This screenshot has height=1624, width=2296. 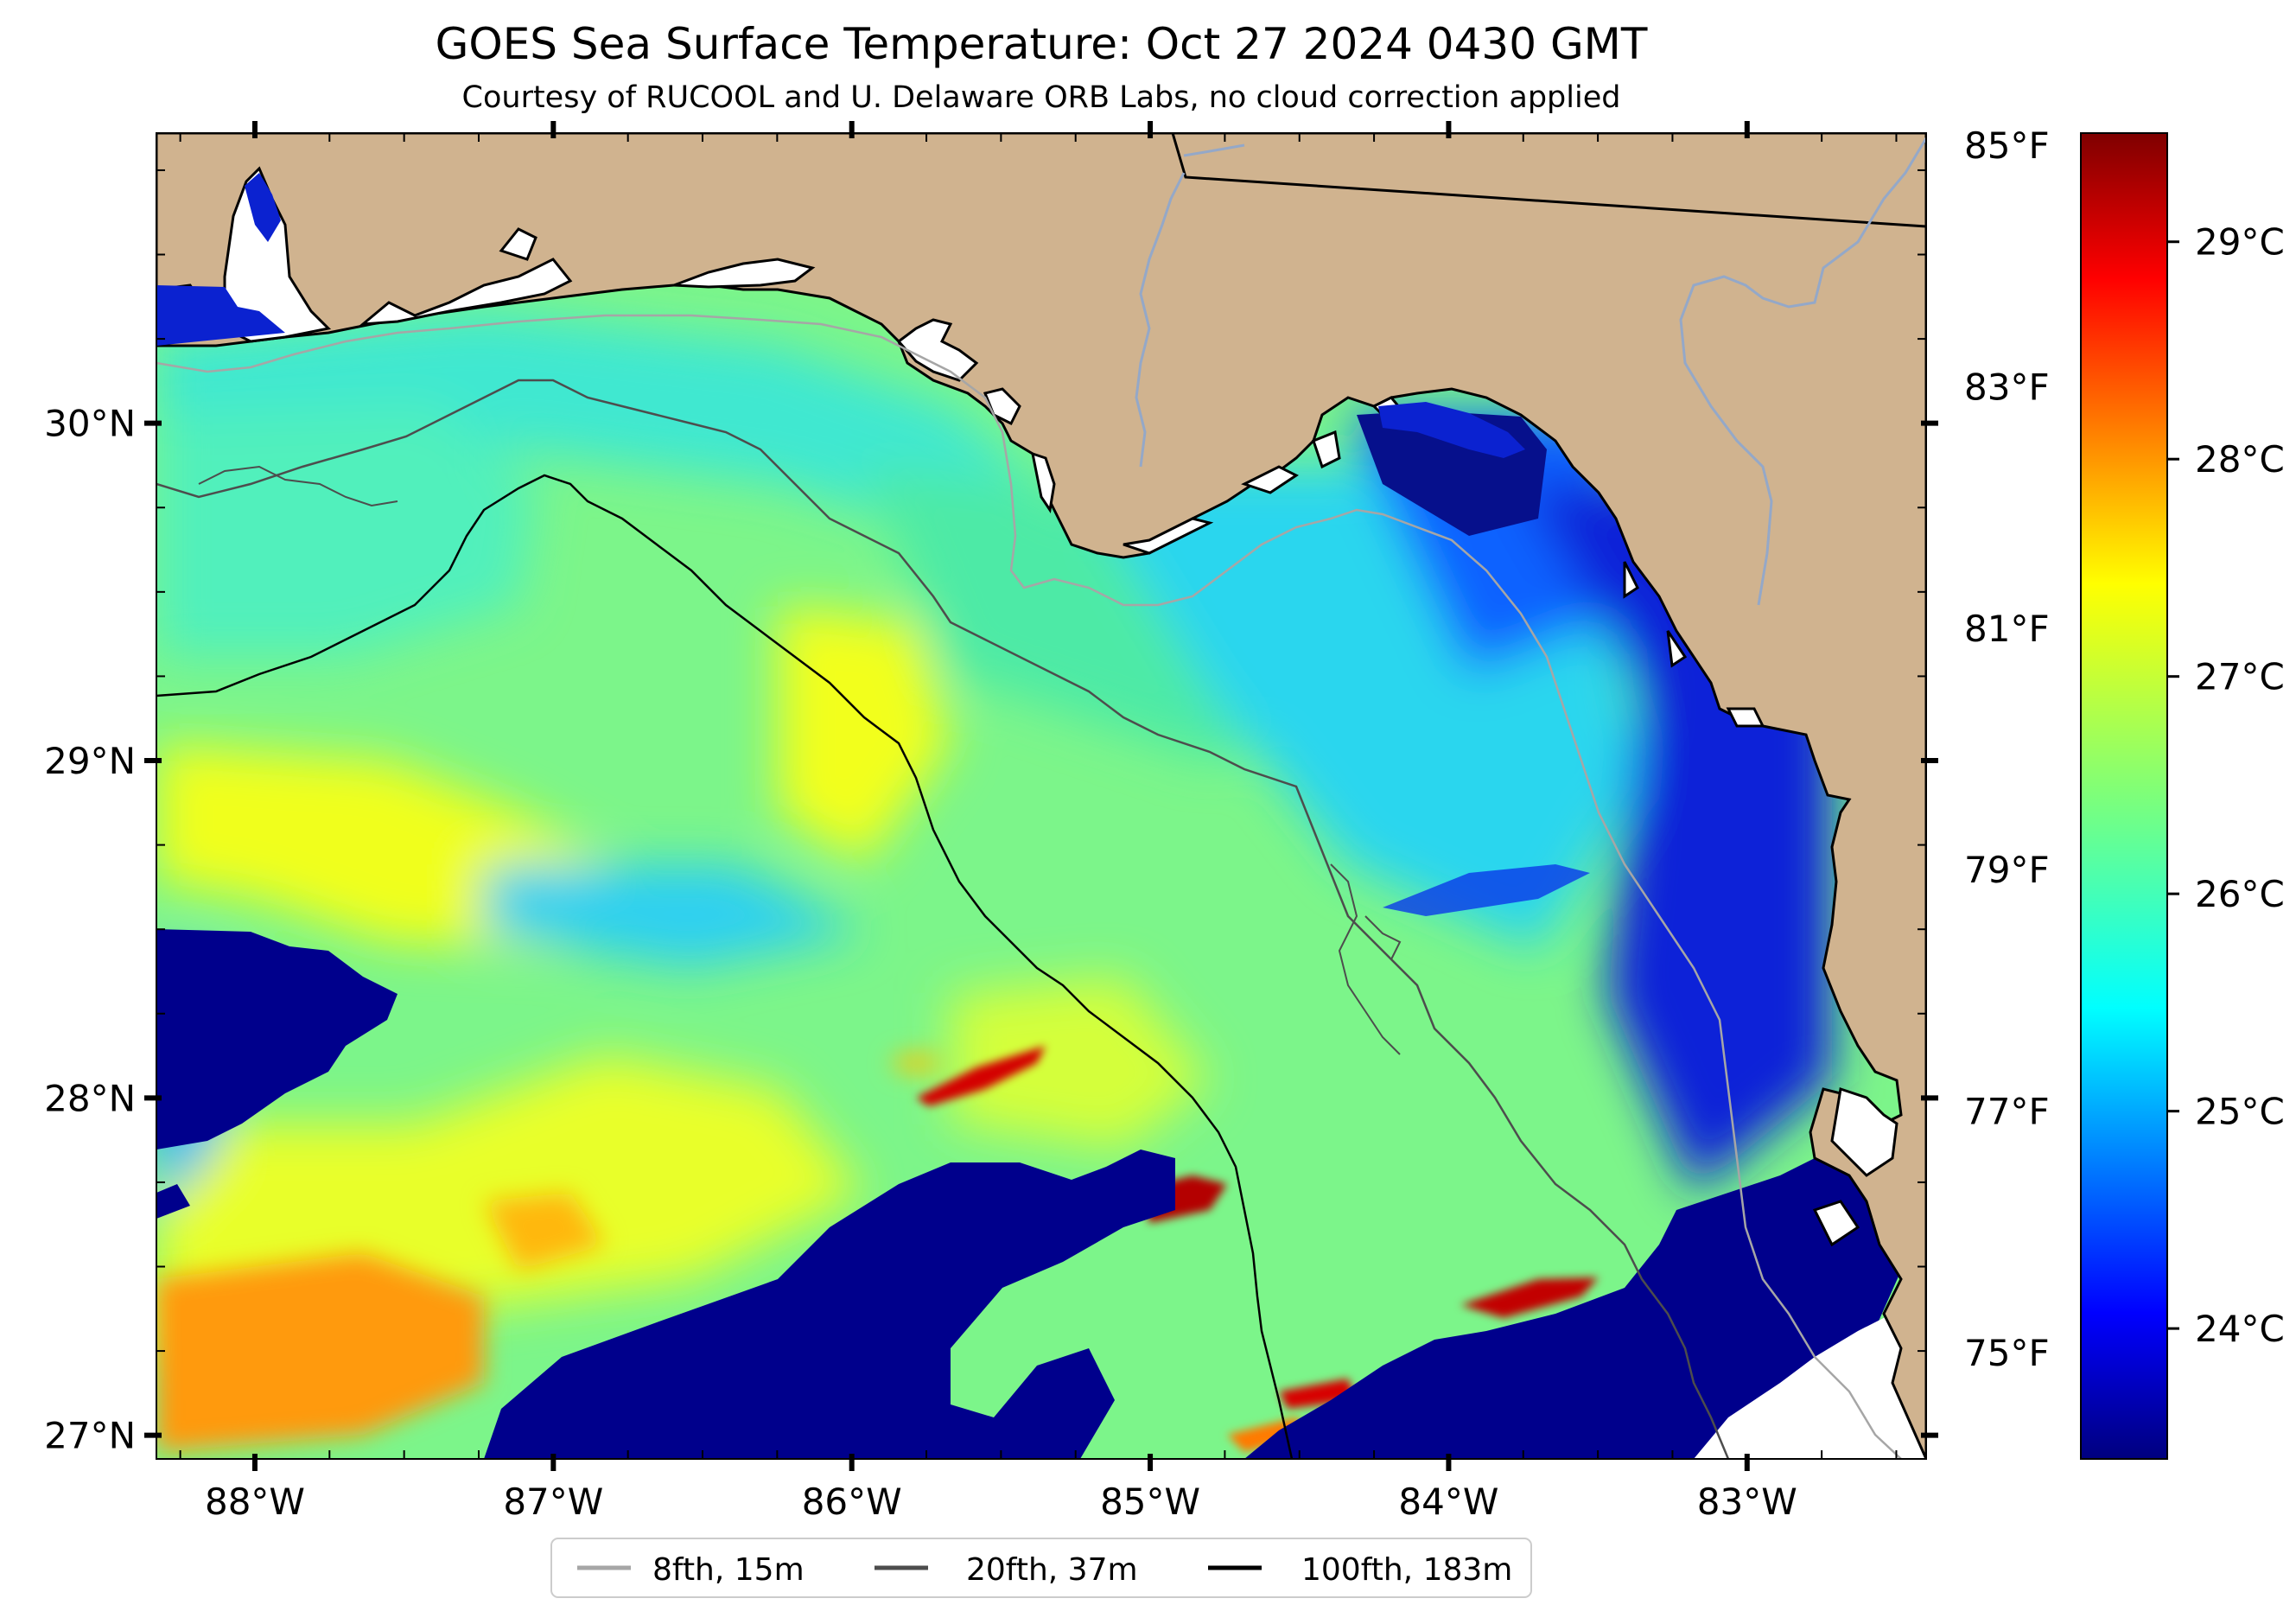 What do you see at coordinates (852, 1502) in the screenshot?
I see `lon-tick-label: 86°W` at bounding box center [852, 1502].